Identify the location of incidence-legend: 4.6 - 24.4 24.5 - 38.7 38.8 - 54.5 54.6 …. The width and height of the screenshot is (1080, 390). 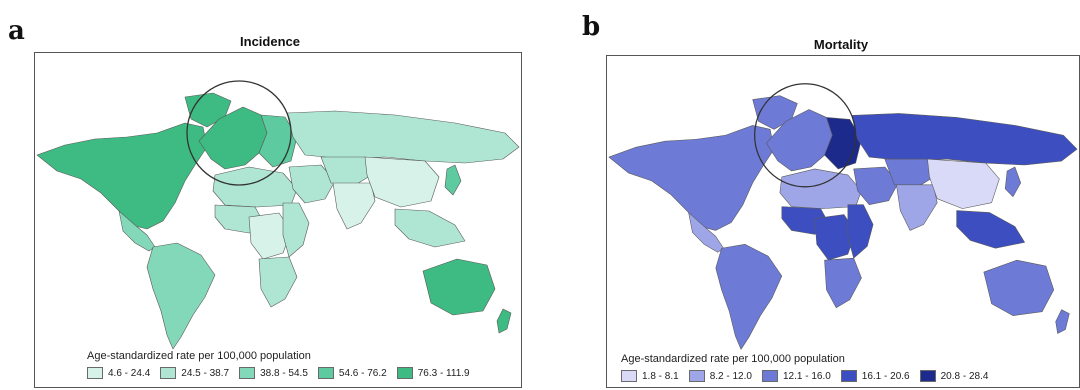
(283, 373).